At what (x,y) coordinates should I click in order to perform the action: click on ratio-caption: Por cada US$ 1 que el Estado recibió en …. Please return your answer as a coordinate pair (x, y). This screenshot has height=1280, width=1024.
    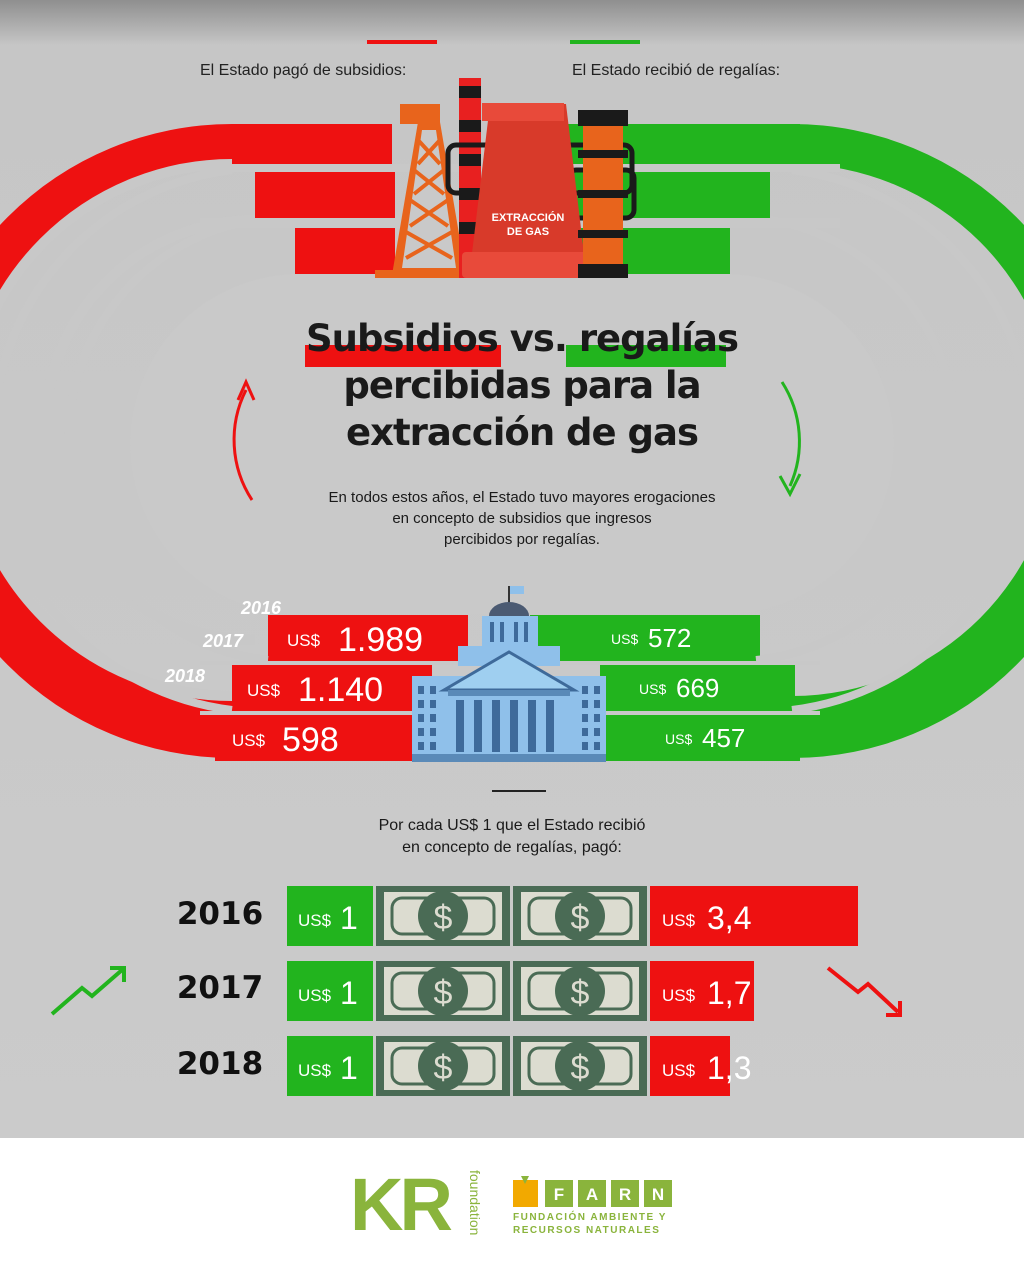
    Looking at the image, I should click on (512, 837).